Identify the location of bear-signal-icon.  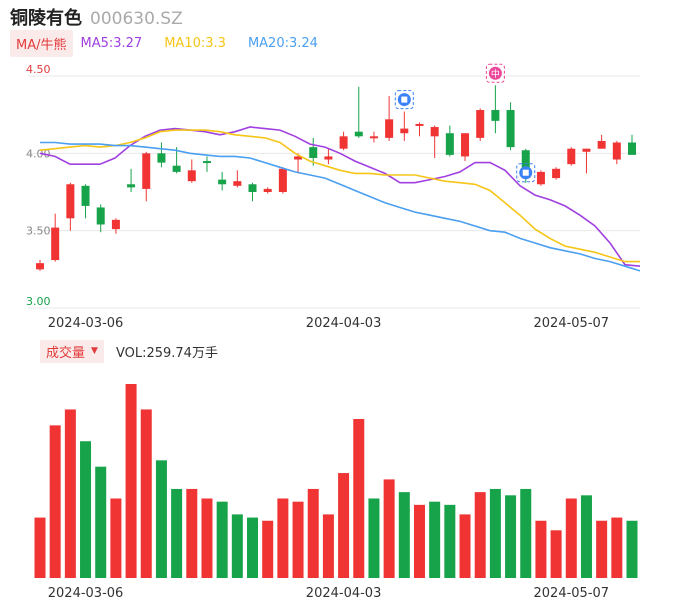
(526, 173).